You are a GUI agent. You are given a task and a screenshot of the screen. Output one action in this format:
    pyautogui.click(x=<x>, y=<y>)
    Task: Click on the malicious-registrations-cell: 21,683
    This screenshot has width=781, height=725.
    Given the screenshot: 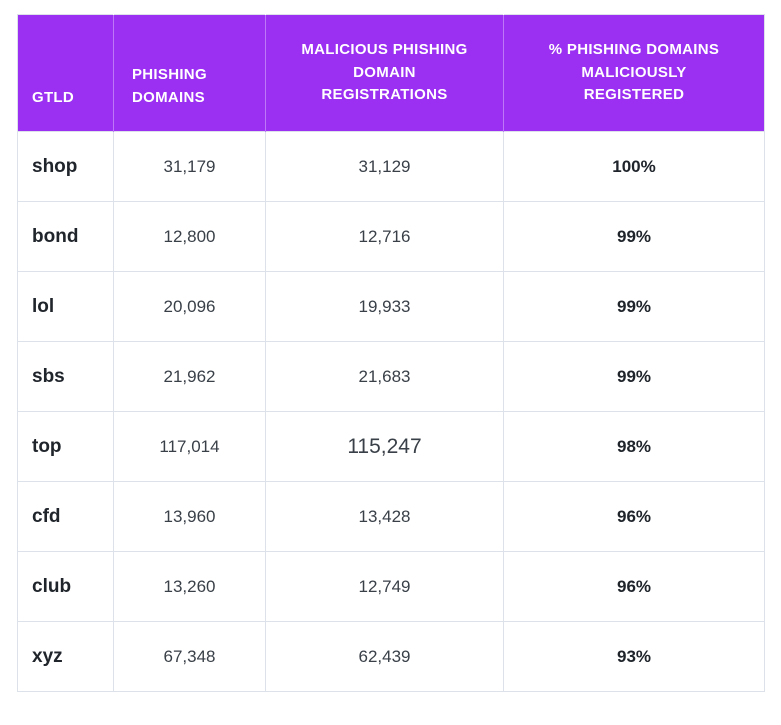 What is the action you would take?
    pyautogui.click(x=384, y=376)
    